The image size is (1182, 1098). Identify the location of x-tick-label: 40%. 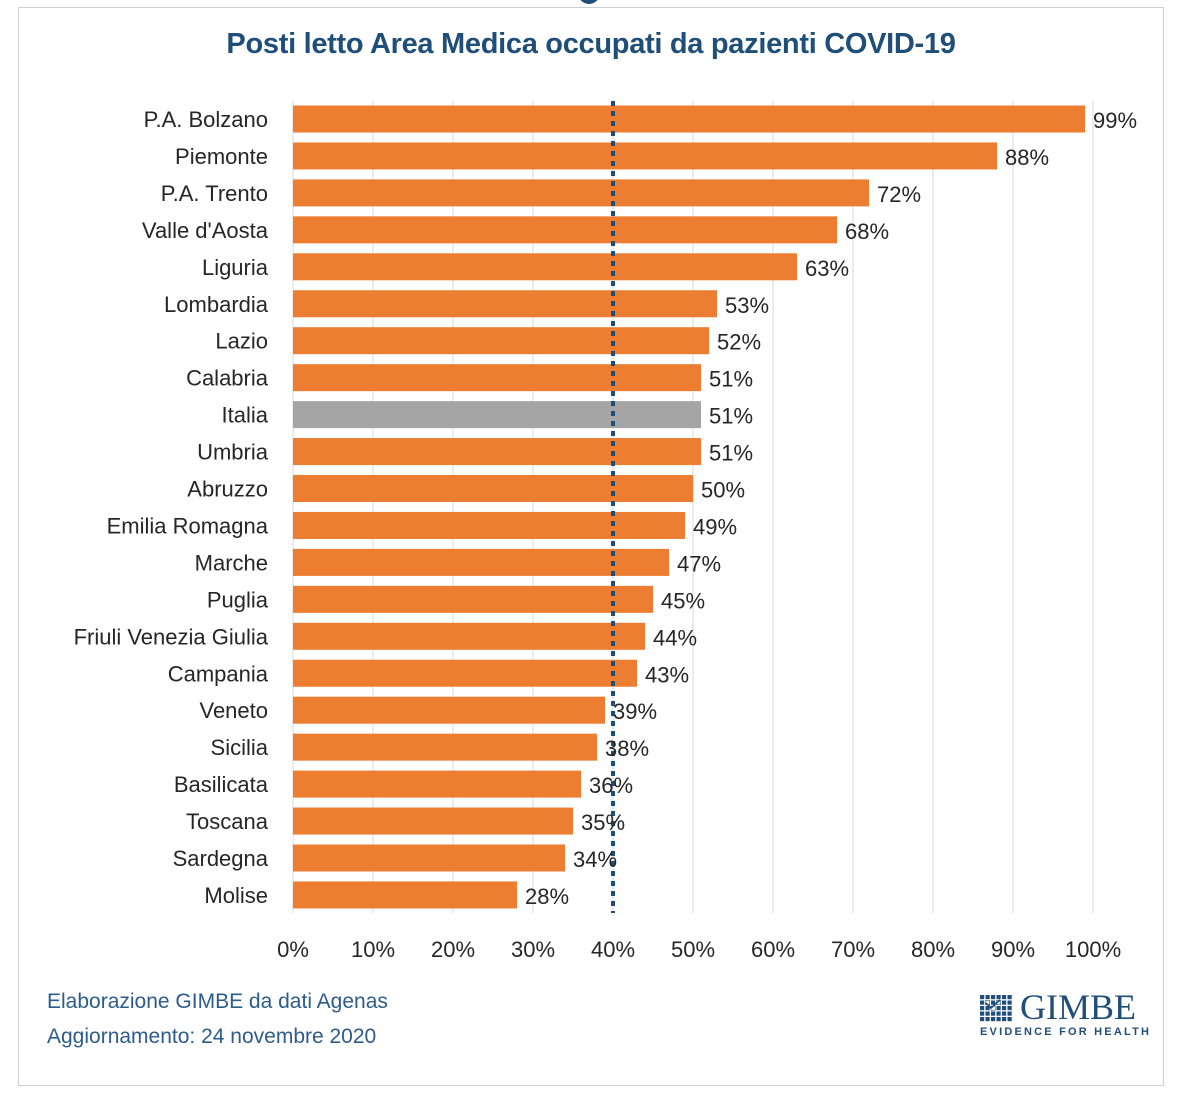
(613, 949).